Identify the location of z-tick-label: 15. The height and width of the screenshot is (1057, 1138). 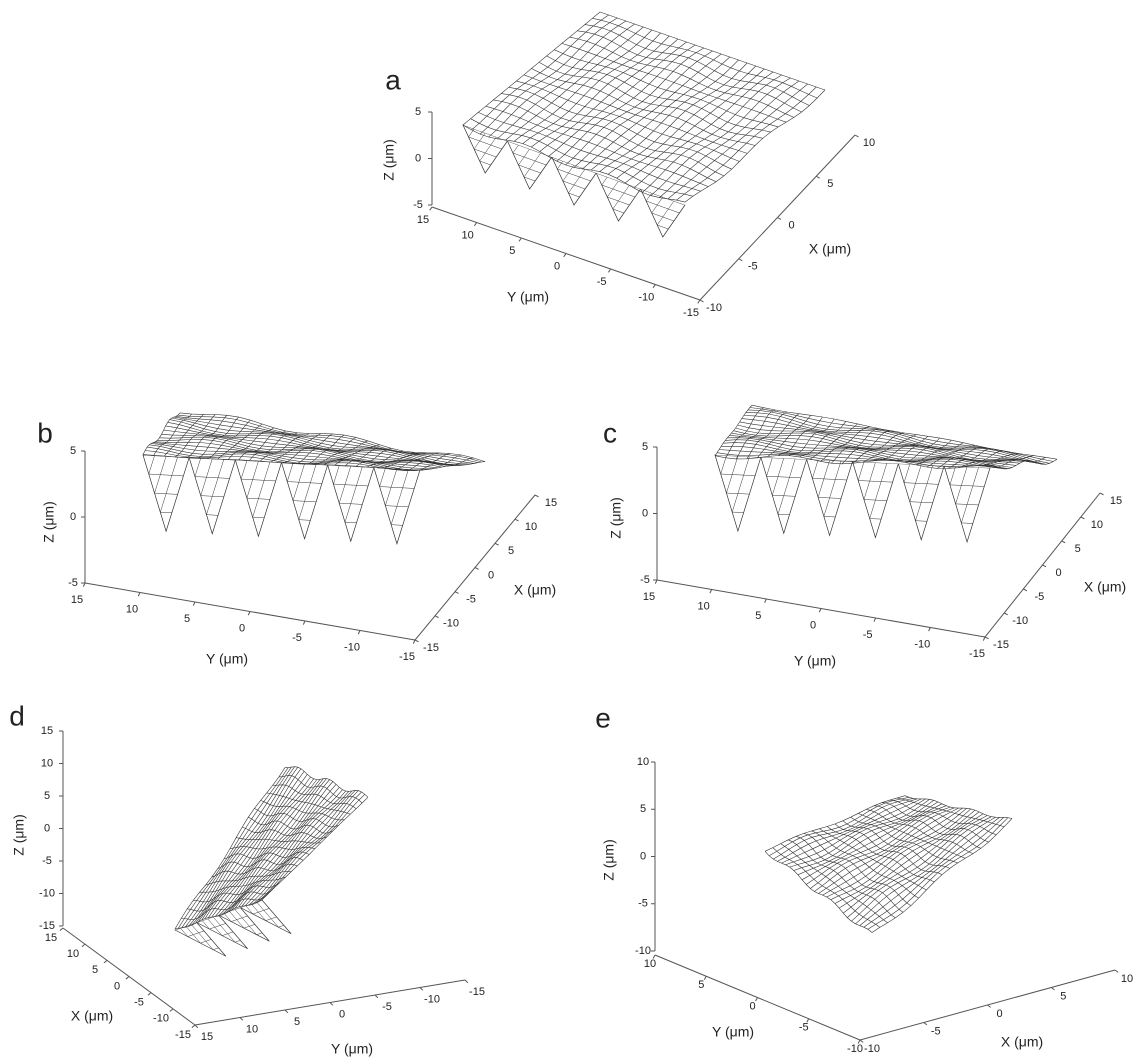
(47, 731).